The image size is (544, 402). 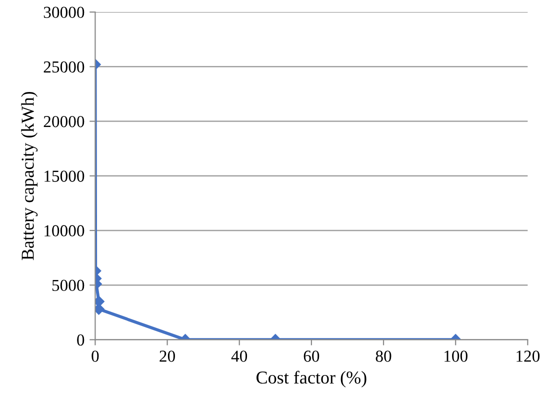 What do you see at coordinates (64, 176) in the screenshot?
I see `y-tick-label: 15000` at bounding box center [64, 176].